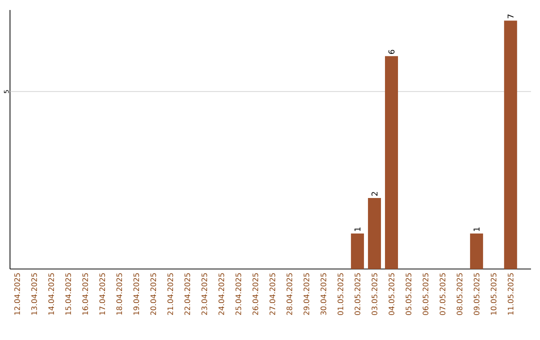 This screenshot has width=540, height=340. What do you see at coordinates (511, 16) in the screenshot?
I see `data-label: 7` at bounding box center [511, 16].